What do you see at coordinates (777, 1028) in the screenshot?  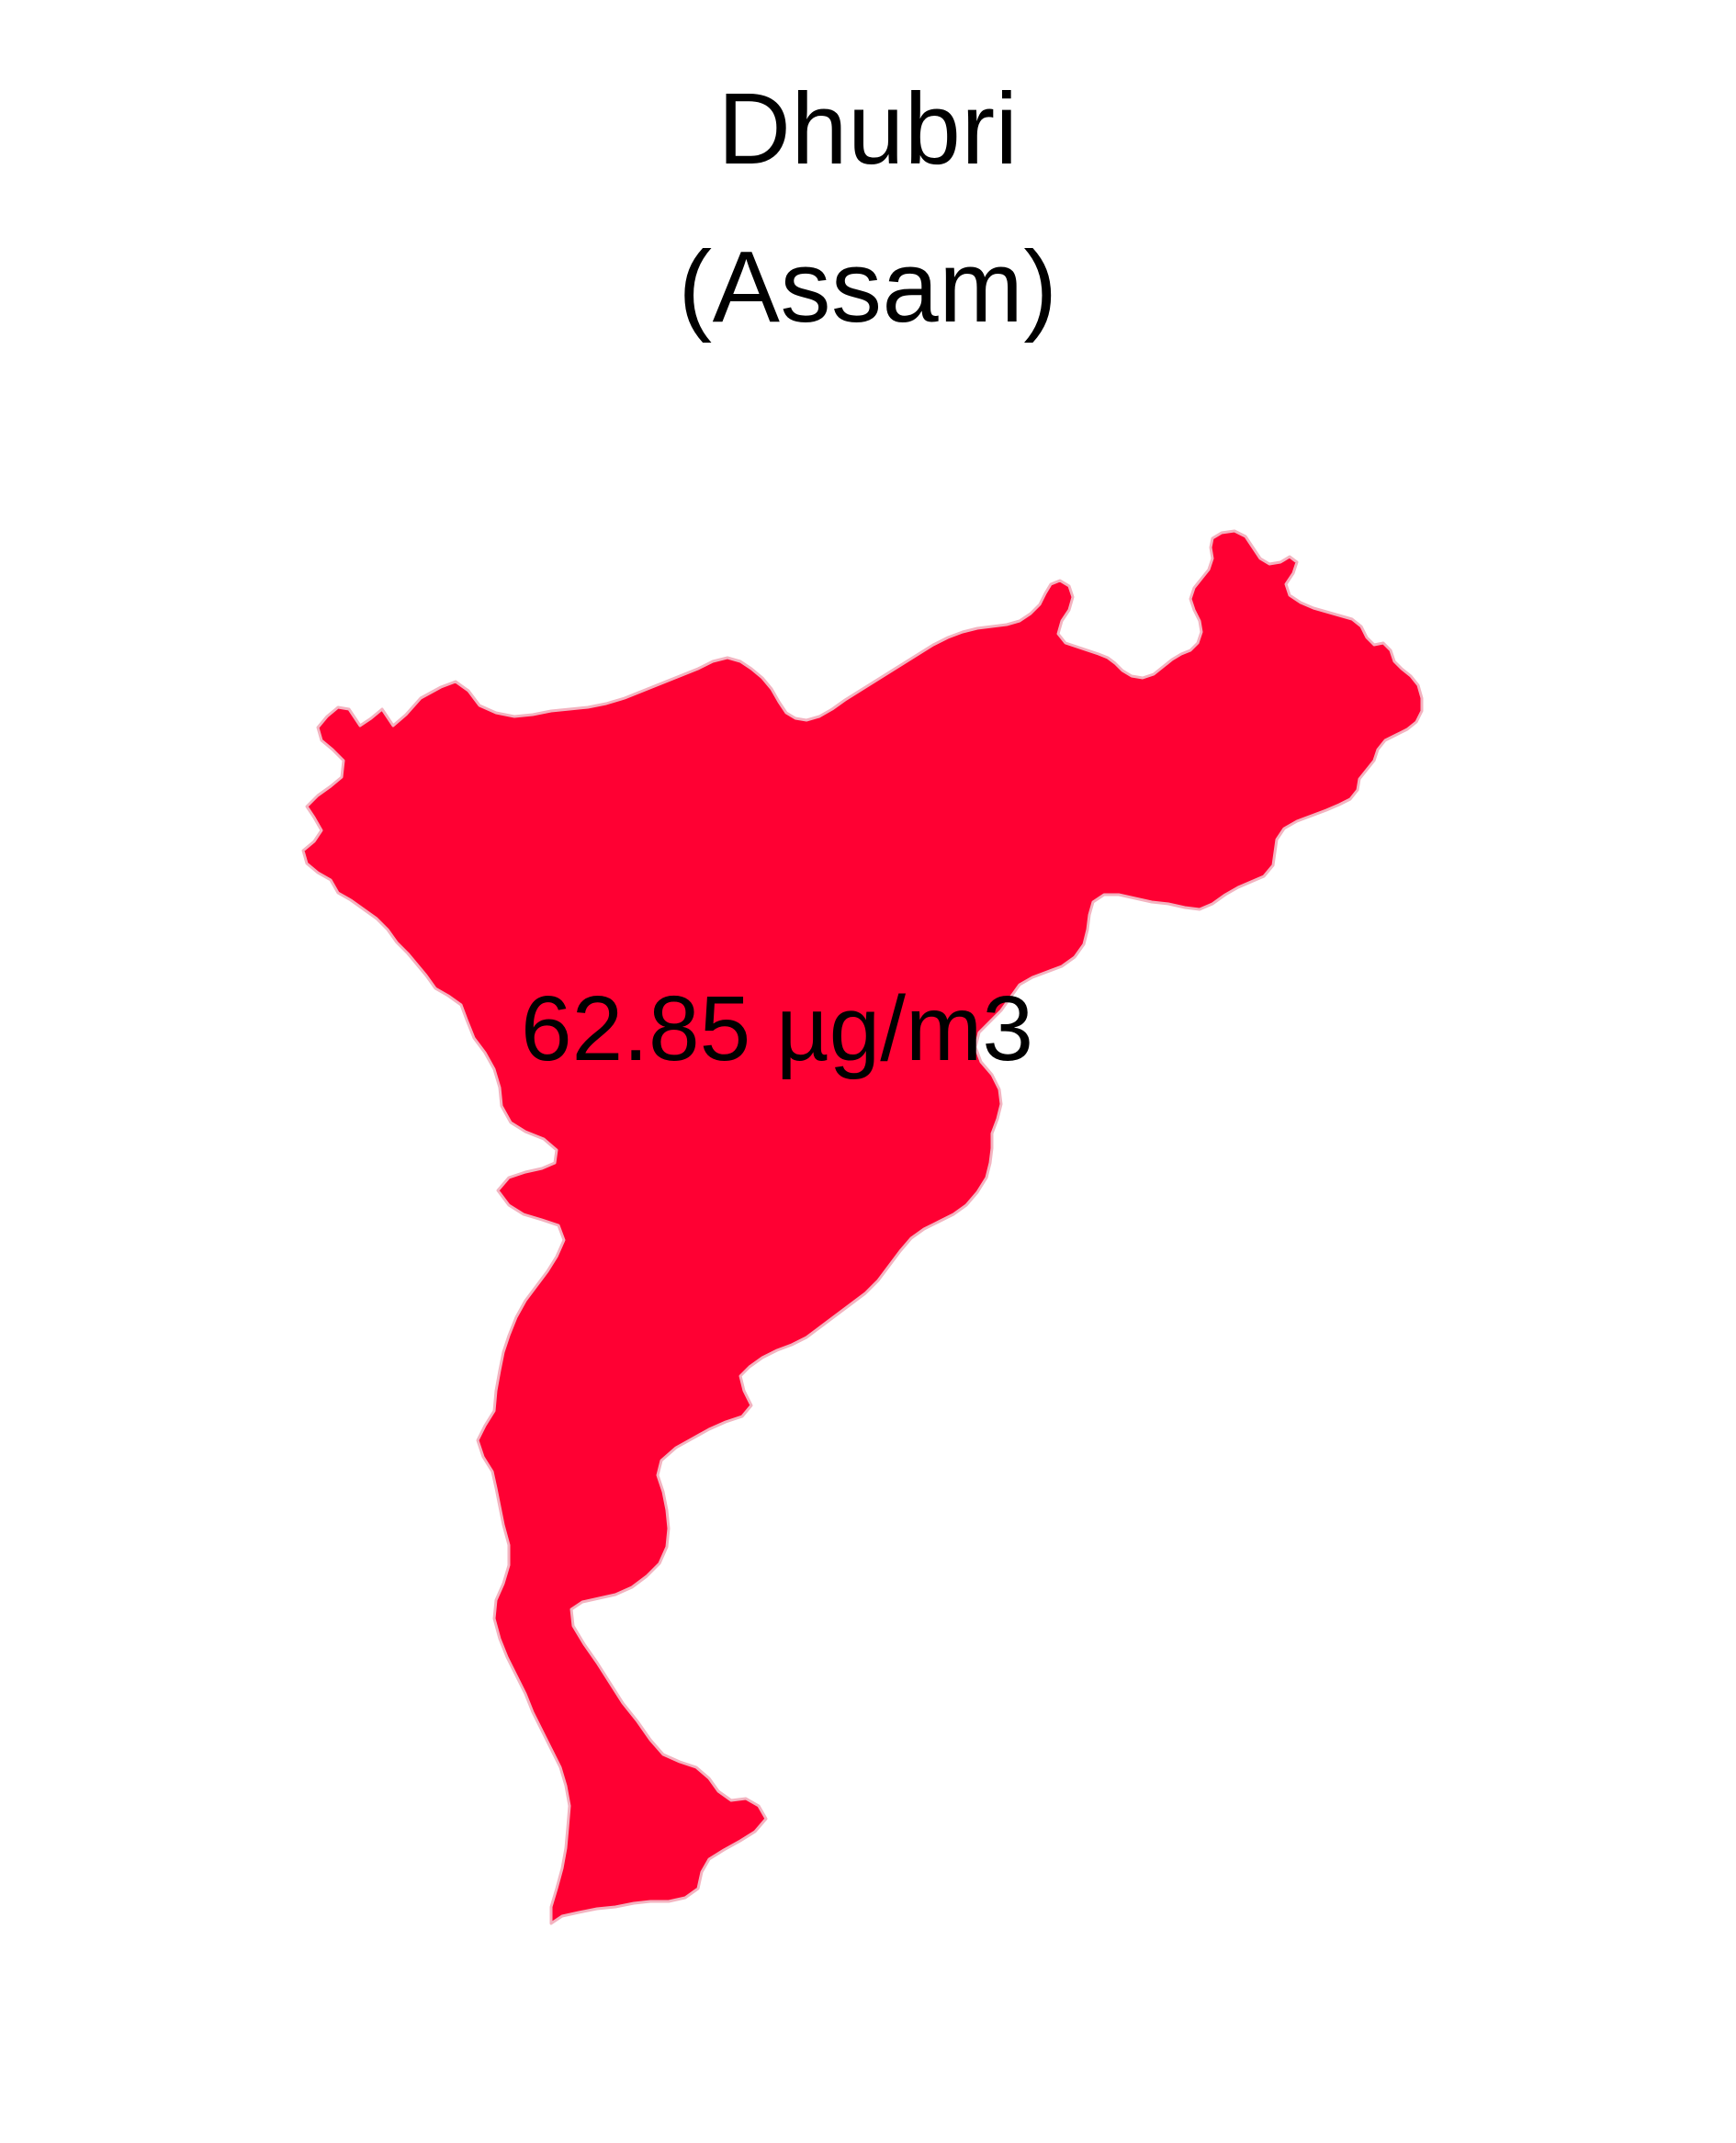 I see `aqi-value-label: 62.85 µg/m3` at bounding box center [777, 1028].